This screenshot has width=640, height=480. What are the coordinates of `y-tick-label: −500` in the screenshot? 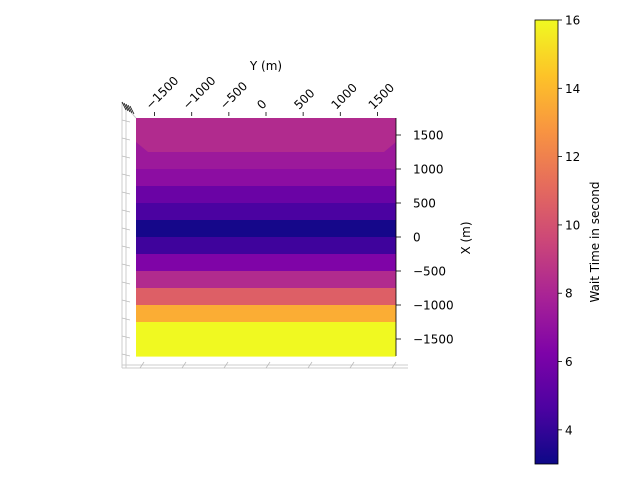 It's located at (429, 272).